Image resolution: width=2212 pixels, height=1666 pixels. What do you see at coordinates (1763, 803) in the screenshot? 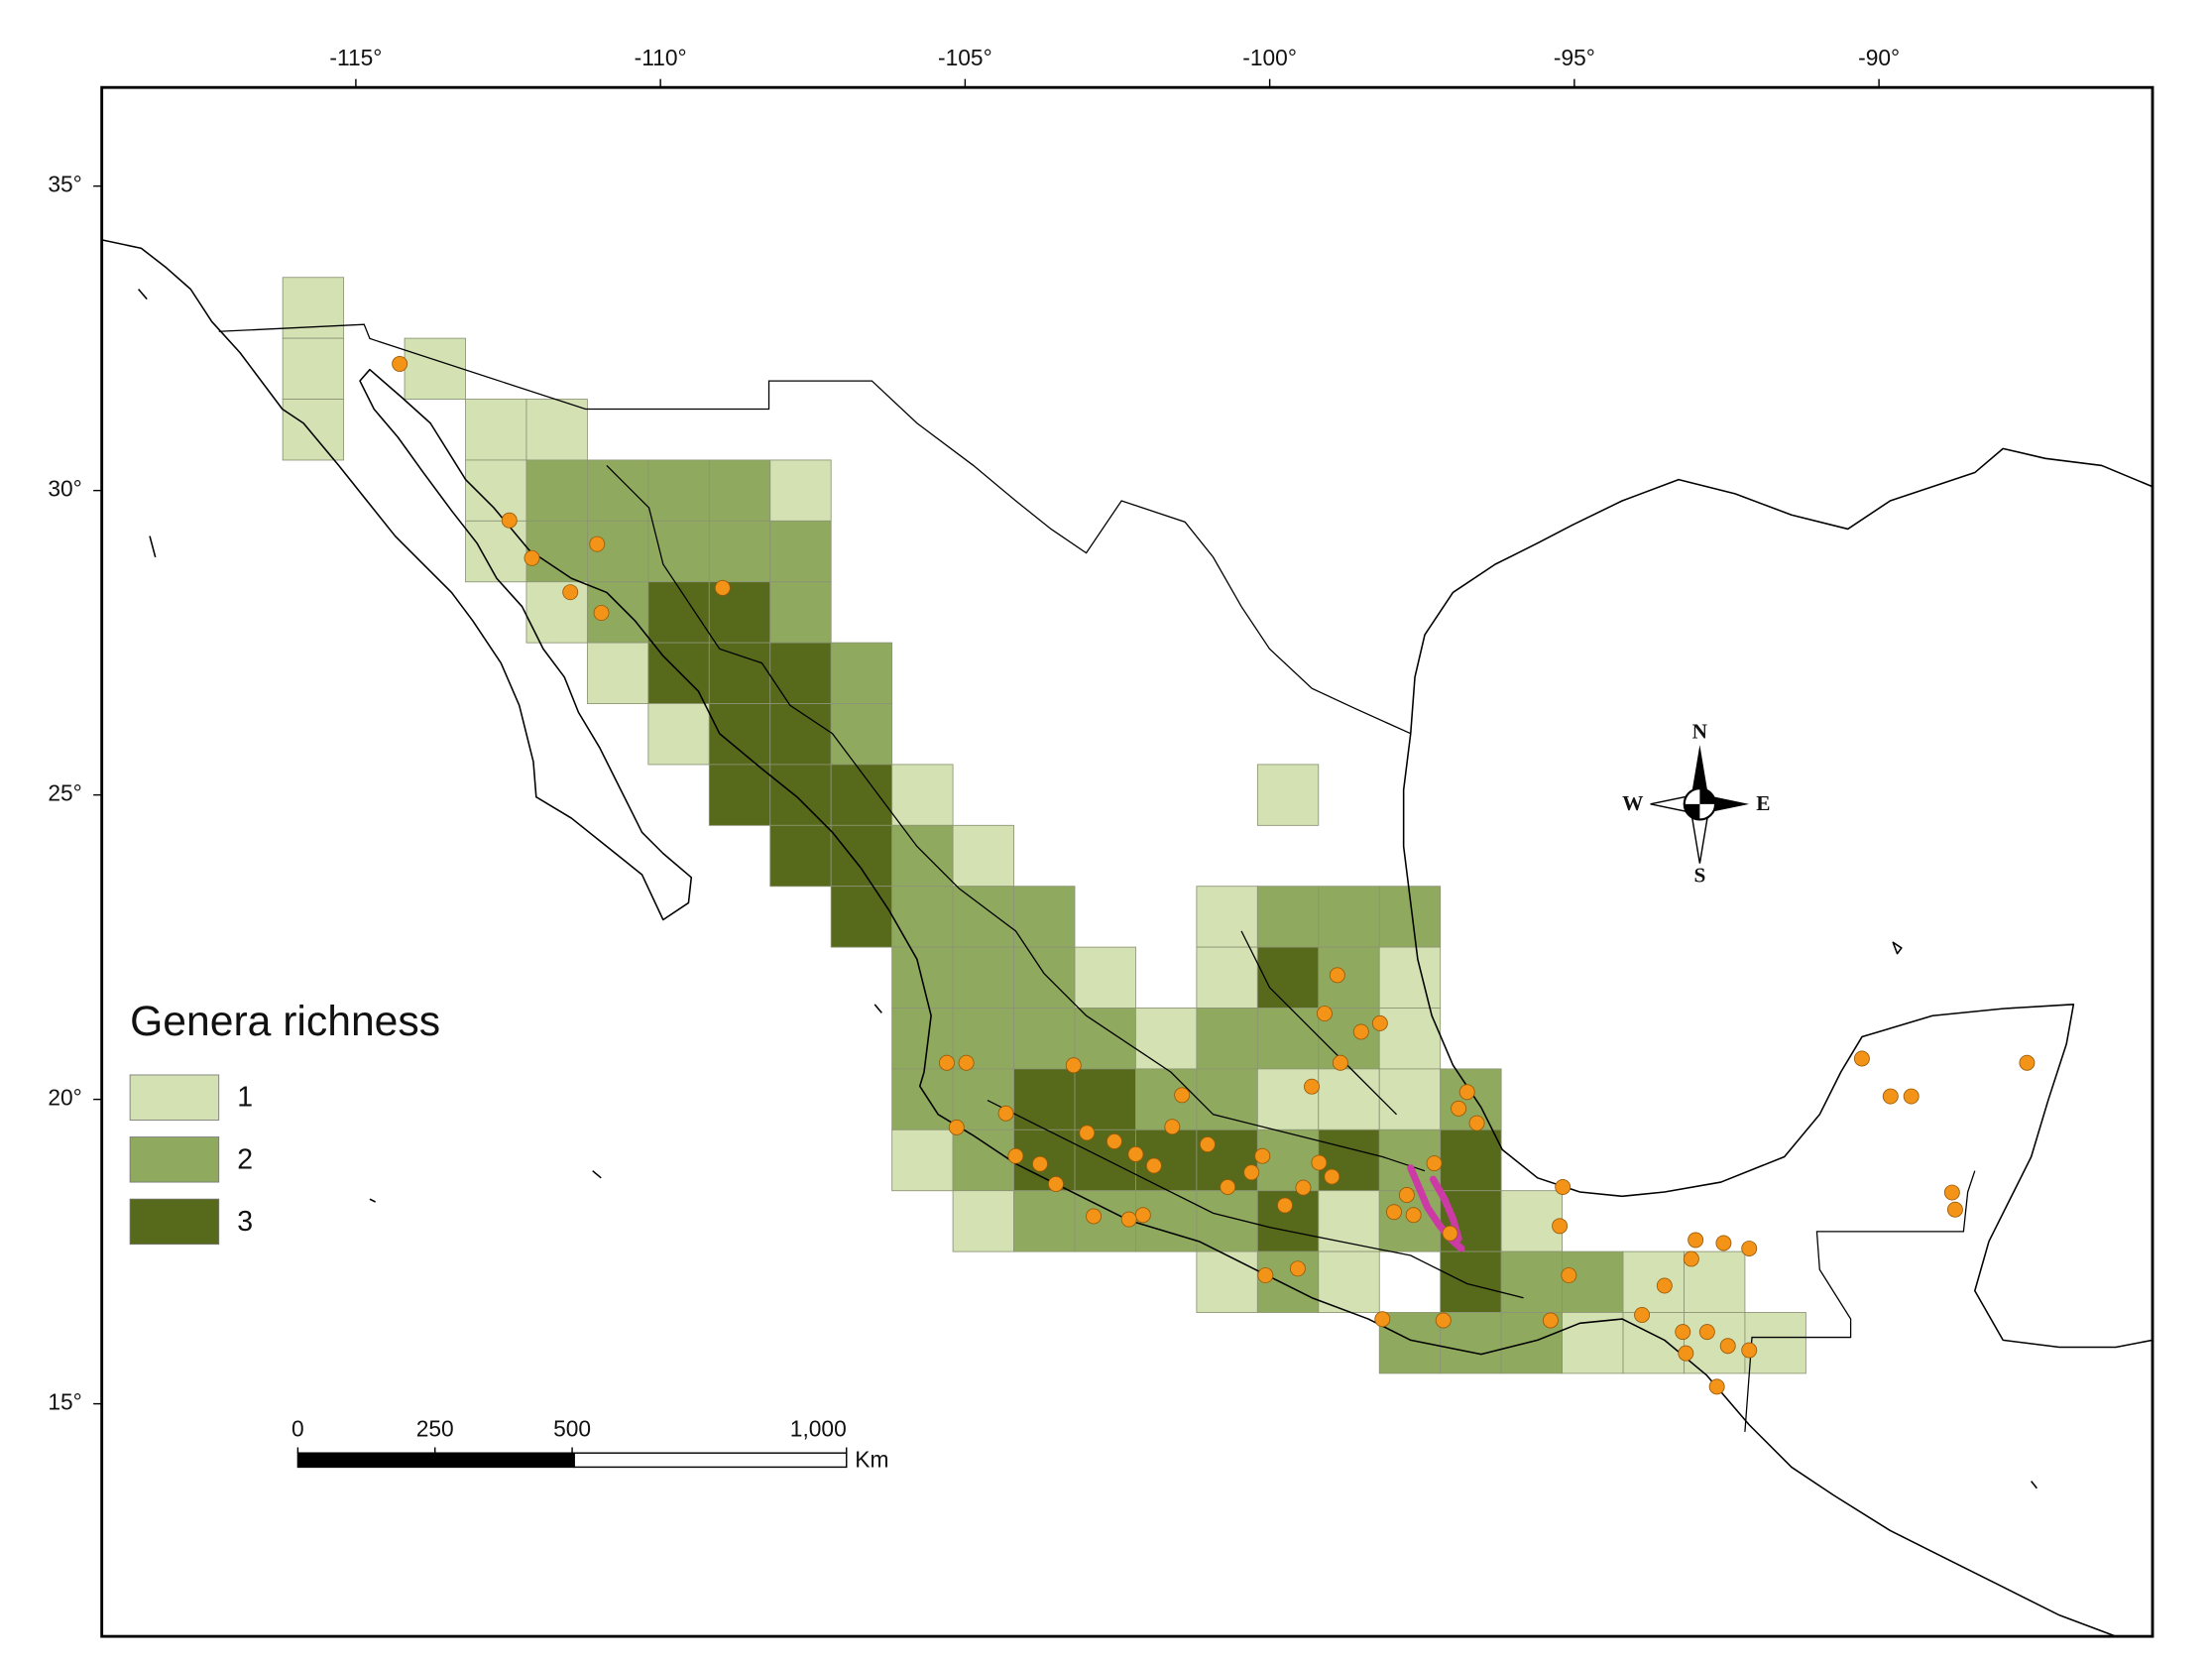
I see `compass-east: E` at bounding box center [1763, 803].